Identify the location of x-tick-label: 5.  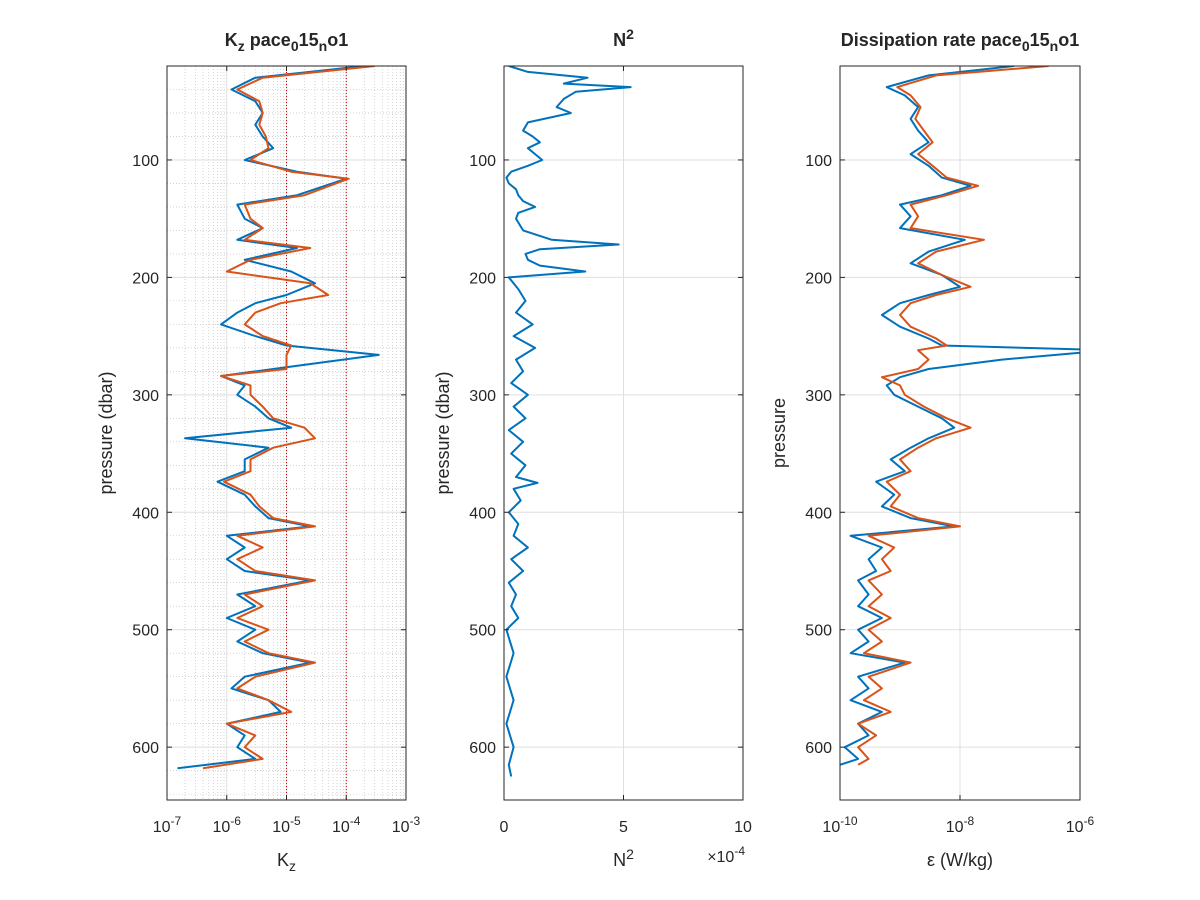
(623, 827).